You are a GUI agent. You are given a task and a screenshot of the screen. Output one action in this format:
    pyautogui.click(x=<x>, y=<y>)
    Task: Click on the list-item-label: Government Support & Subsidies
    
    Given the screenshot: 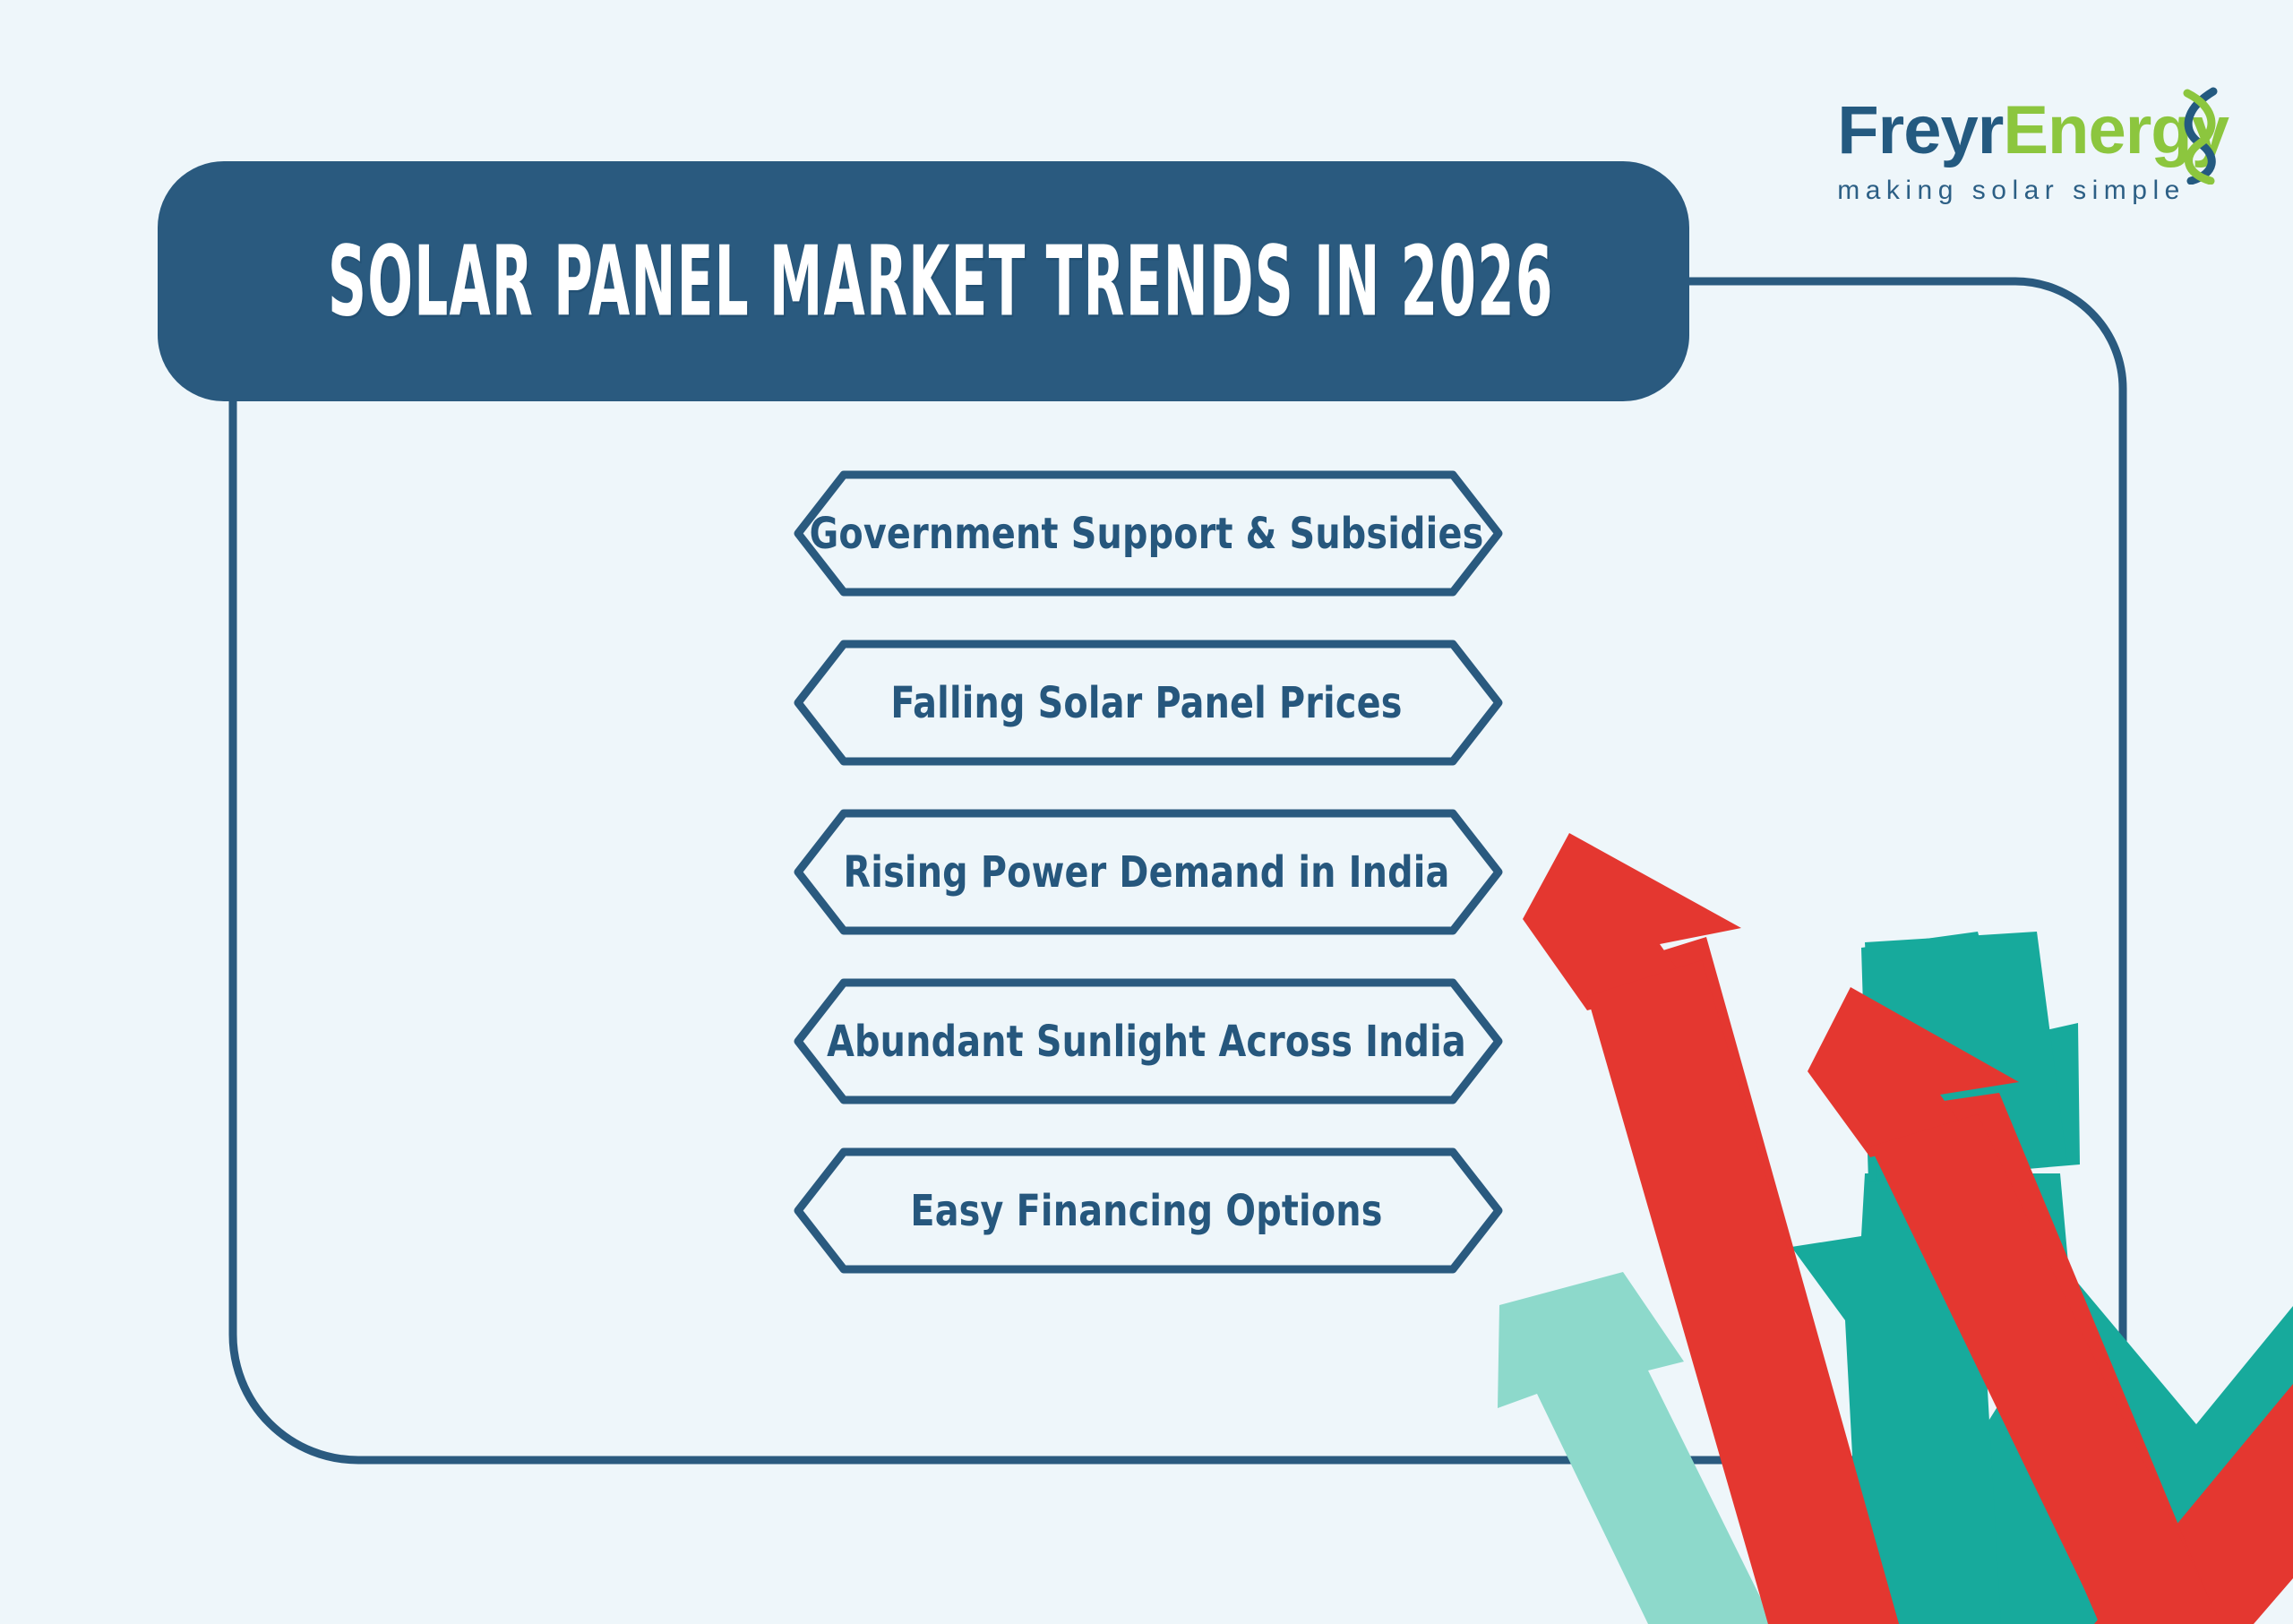 What is the action you would take?
    pyautogui.click(x=1146, y=533)
    